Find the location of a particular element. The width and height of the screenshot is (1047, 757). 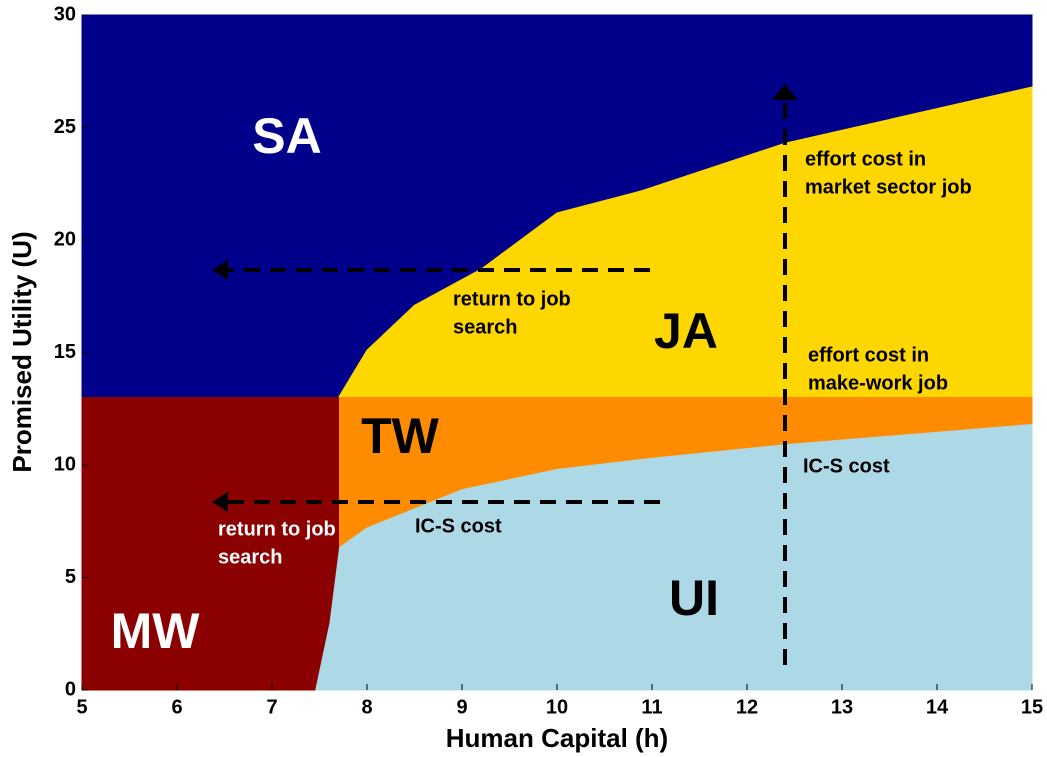

x-tick-label: 5 is located at coordinates (81, 707).